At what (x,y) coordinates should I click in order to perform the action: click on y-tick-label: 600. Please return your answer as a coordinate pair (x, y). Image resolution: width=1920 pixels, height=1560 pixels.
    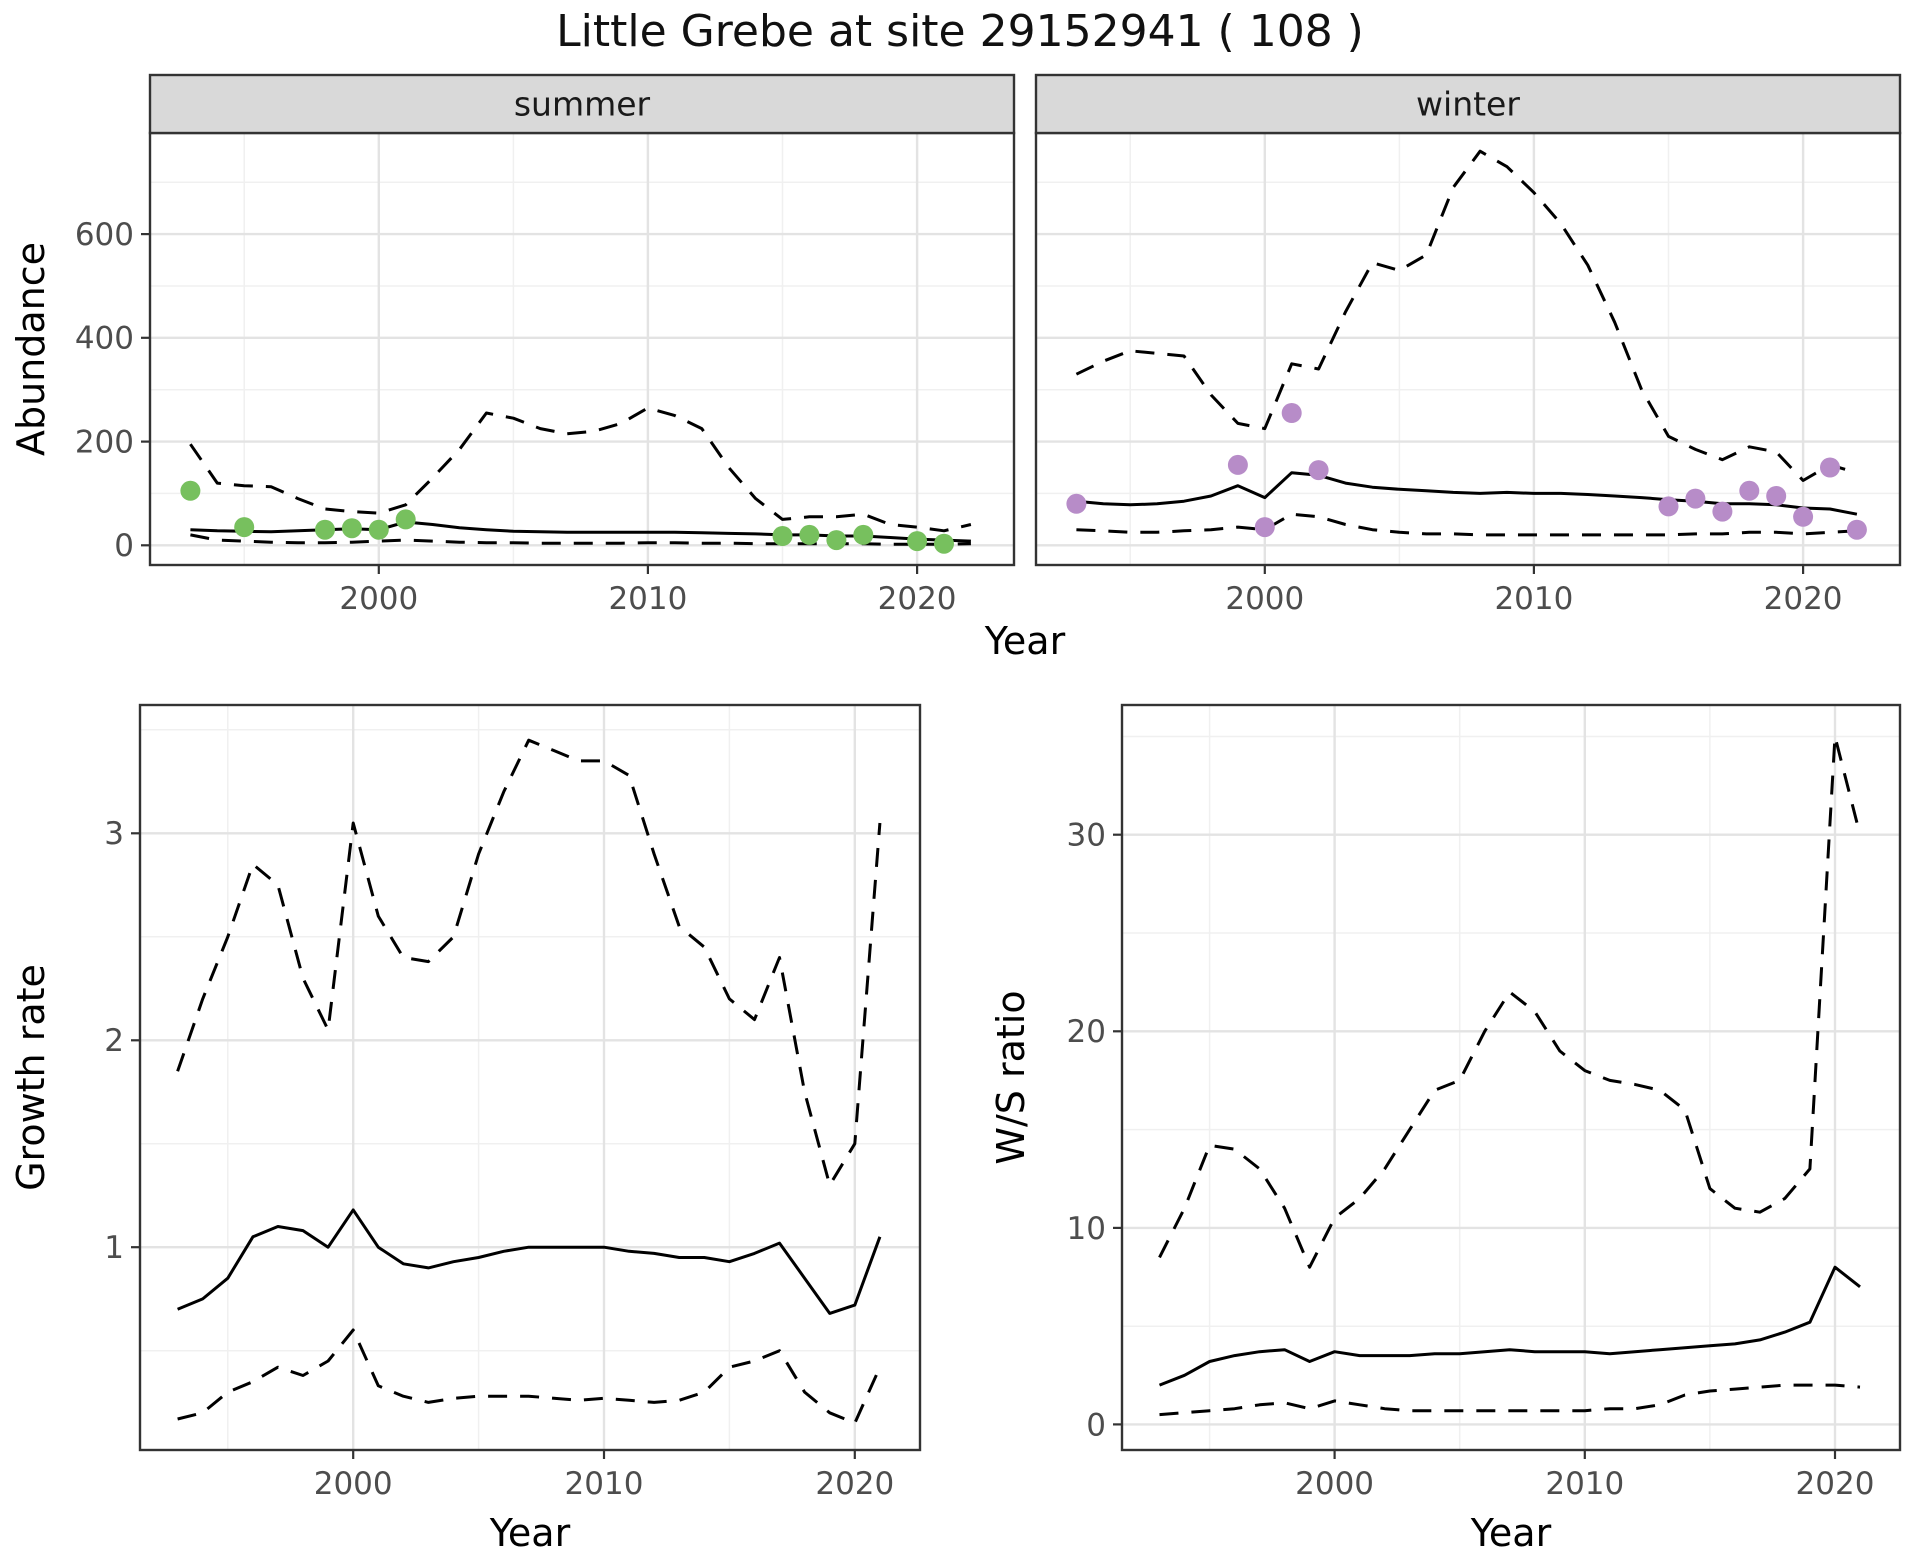
    Looking at the image, I should click on (104, 235).